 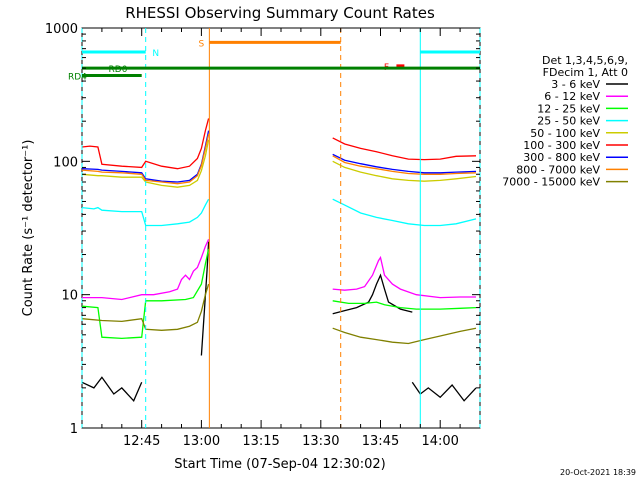 What do you see at coordinates (69, 296) in the screenshot?
I see `y-tick-label: 10` at bounding box center [69, 296].